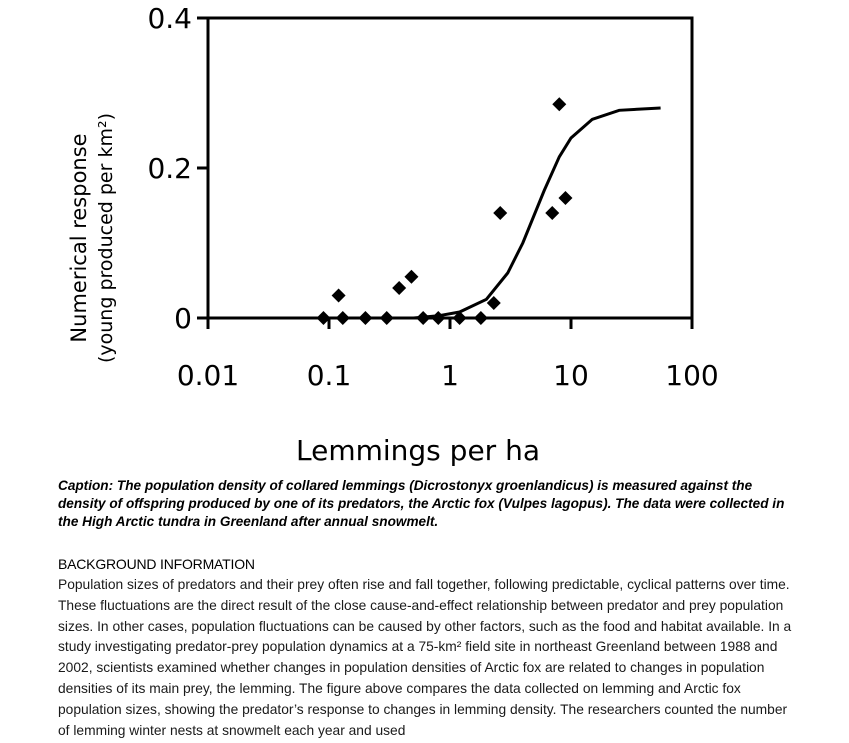  I want to click on x-axis-title: Lemmings per ha, so click(418, 450).